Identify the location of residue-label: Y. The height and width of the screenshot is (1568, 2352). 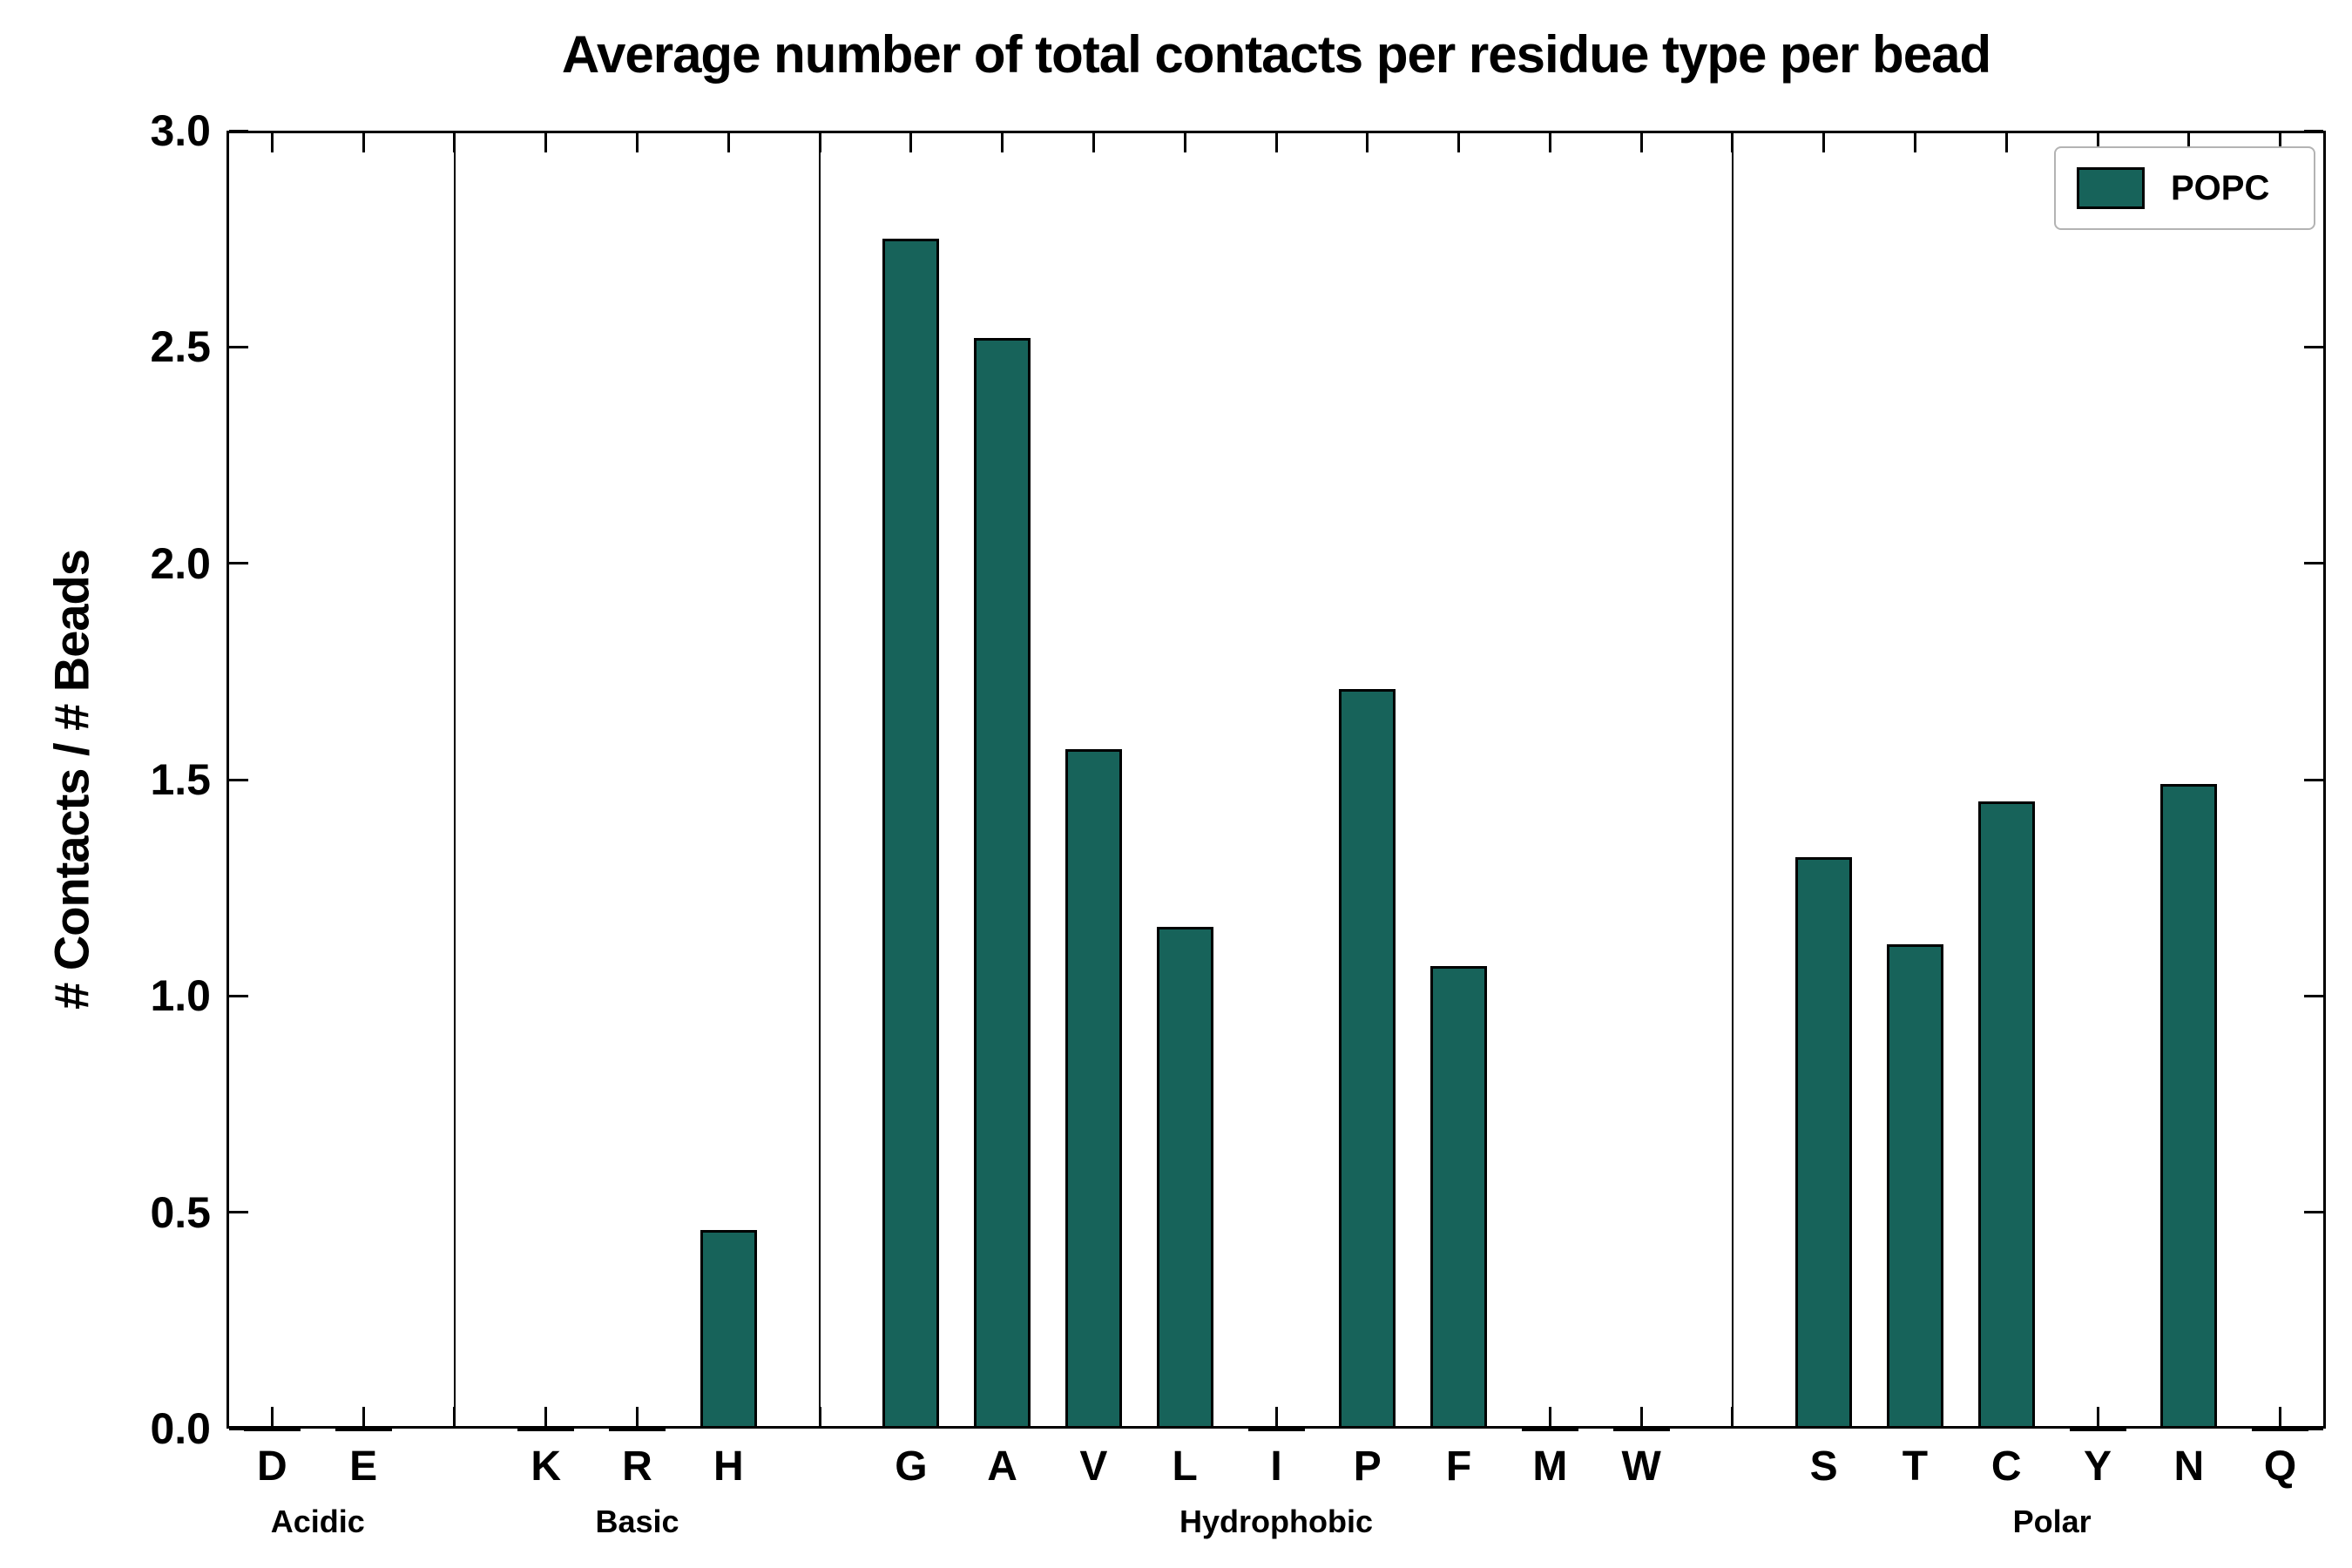
(2098, 1467).